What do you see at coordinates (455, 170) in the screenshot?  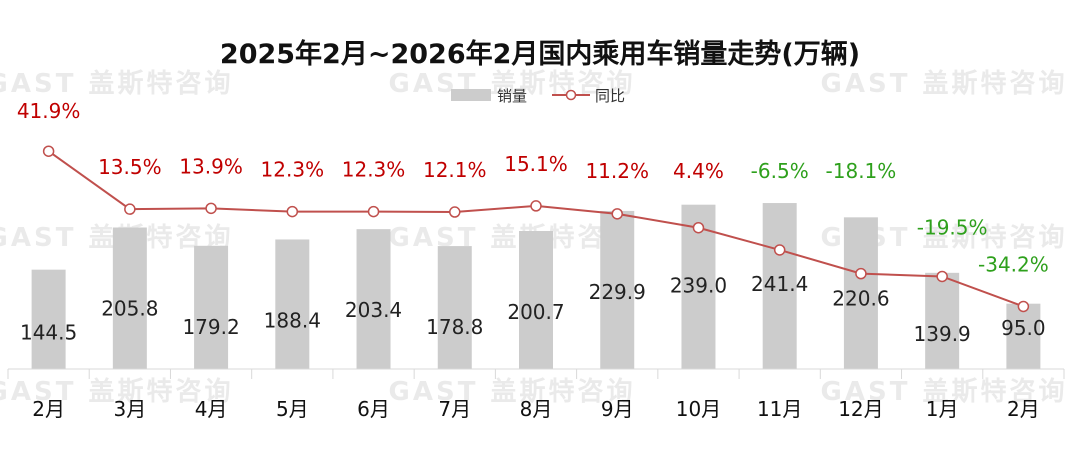 I see `yoy-value-label: 12.1%` at bounding box center [455, 170].